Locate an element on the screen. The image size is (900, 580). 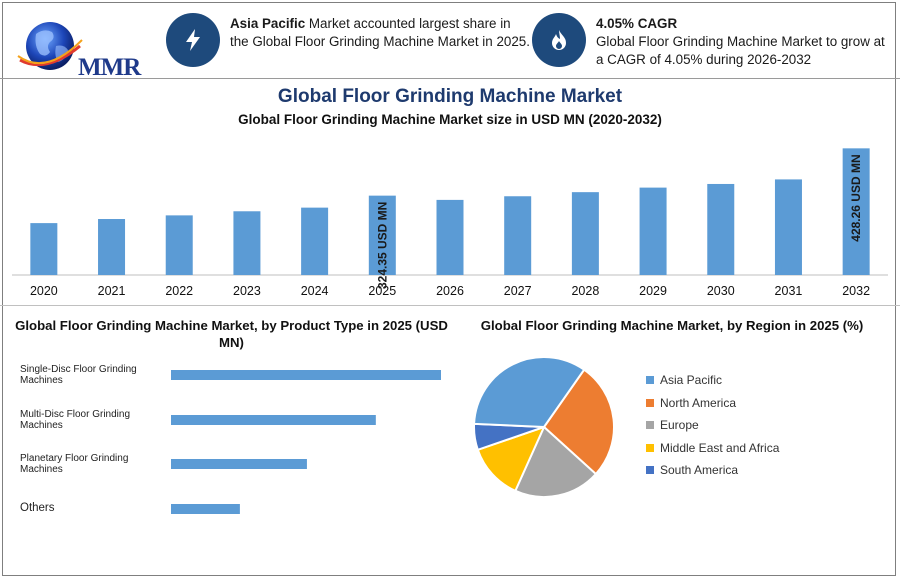
highlight-region-bold: Asia Pacific is located at coordinates (268, 23).